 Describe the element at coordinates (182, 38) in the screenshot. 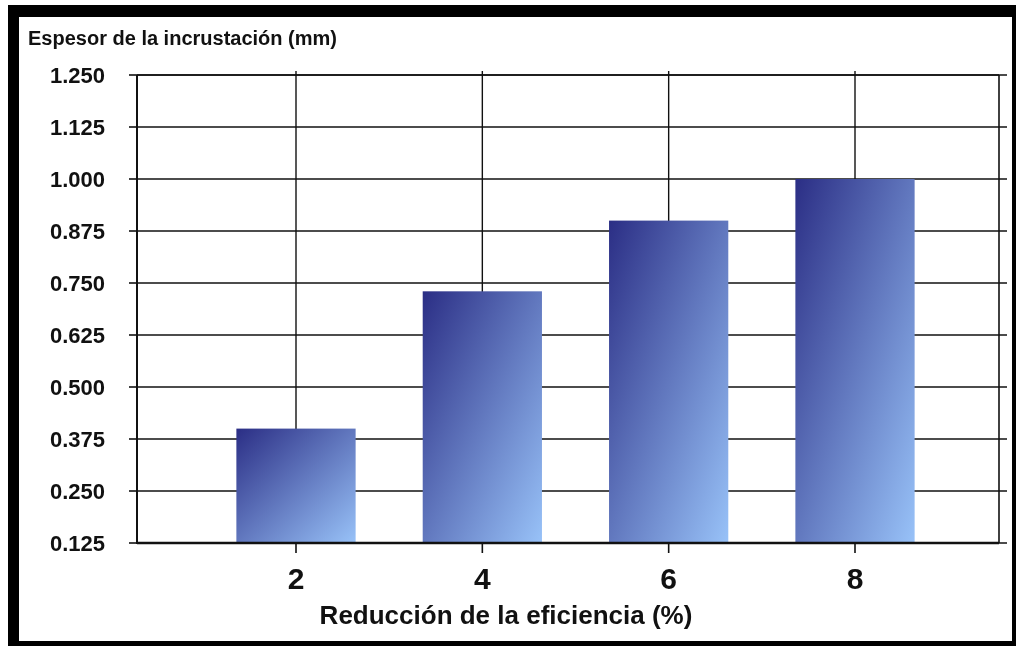

I see `y-axis-title: Espesor de la incrustación (mm)` at that location.